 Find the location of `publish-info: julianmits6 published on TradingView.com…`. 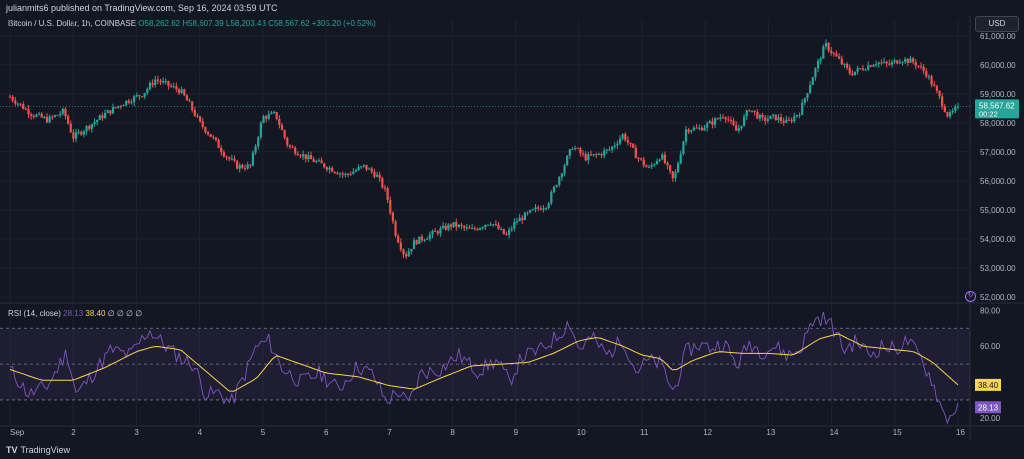

publish-info: julianmits6 published on TradingView.com… is located at coordinates (142, 8).